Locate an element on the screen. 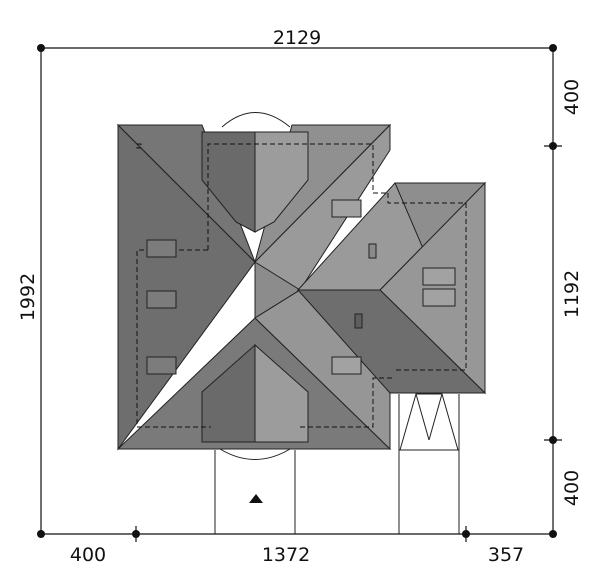 The height and width of the screenshot is (576, 600). wall-dash-east is located at coordinates (427, 282).